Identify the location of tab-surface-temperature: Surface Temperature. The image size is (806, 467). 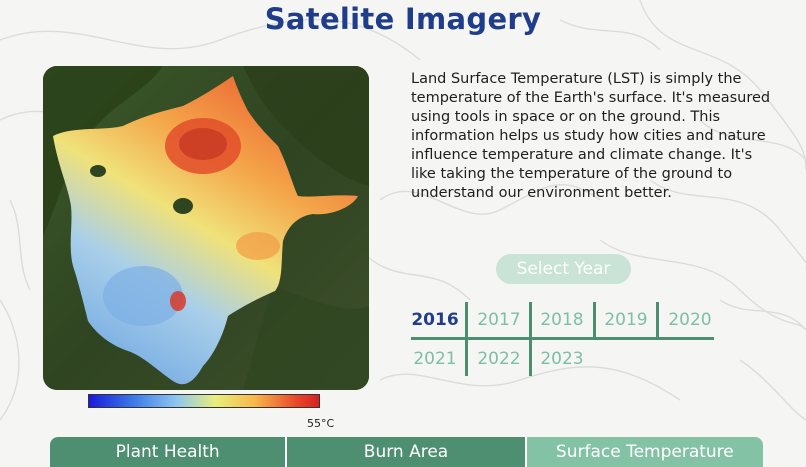
(643, 452).